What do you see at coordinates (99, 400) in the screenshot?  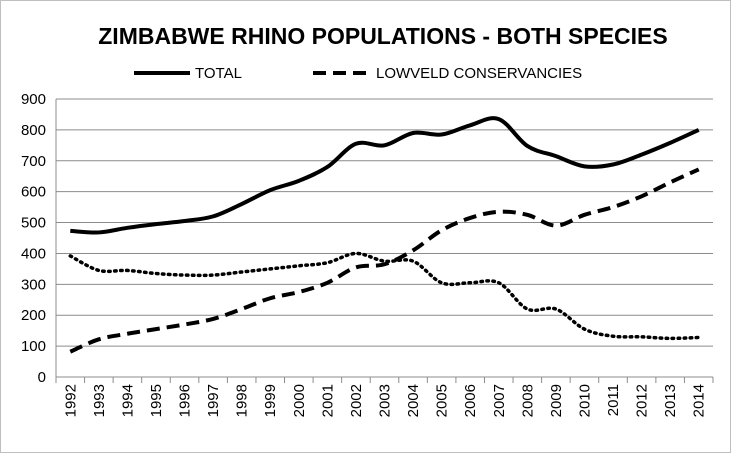 I see `x-tick-label: 1993` at bounding box center [99, 400].